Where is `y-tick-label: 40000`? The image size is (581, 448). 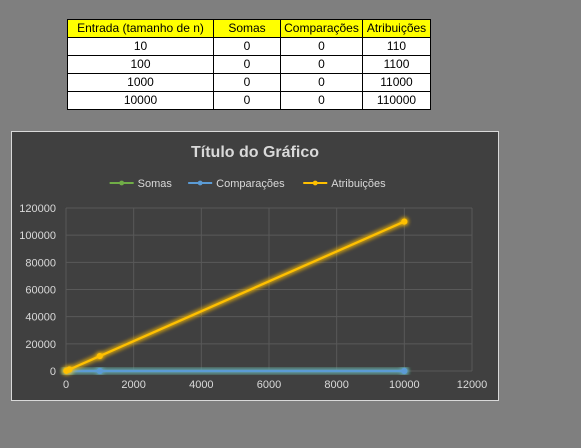 y-tick-label: 40000 is located at coordinates (40, 318).